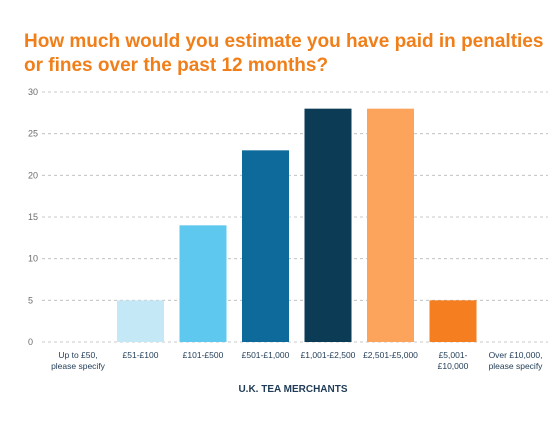 This screenshot has height=430, width=555. I want to click on x-tick-label: £5,001-£10,000, so click(453, 360).